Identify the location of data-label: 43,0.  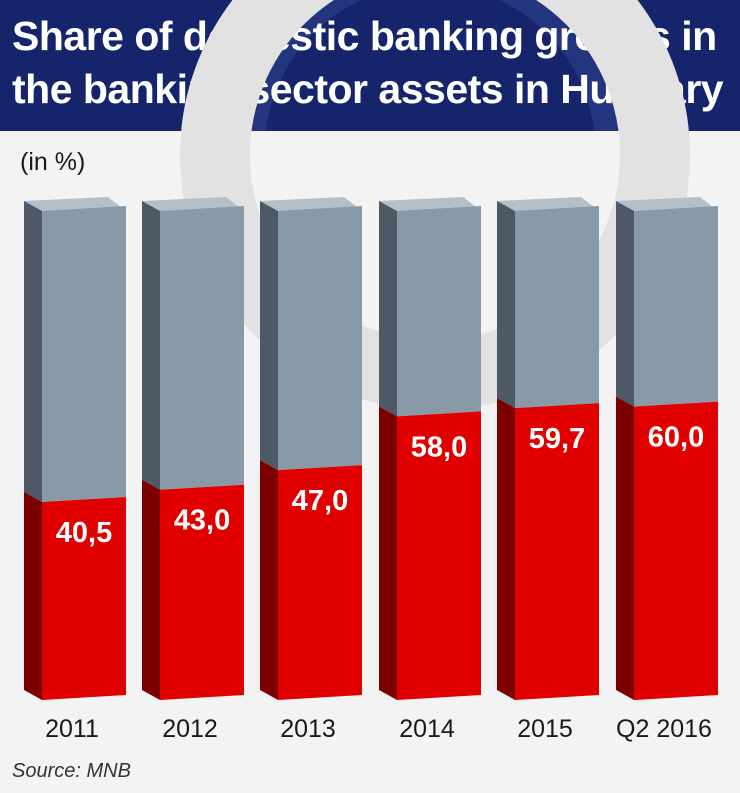
(202, 521).